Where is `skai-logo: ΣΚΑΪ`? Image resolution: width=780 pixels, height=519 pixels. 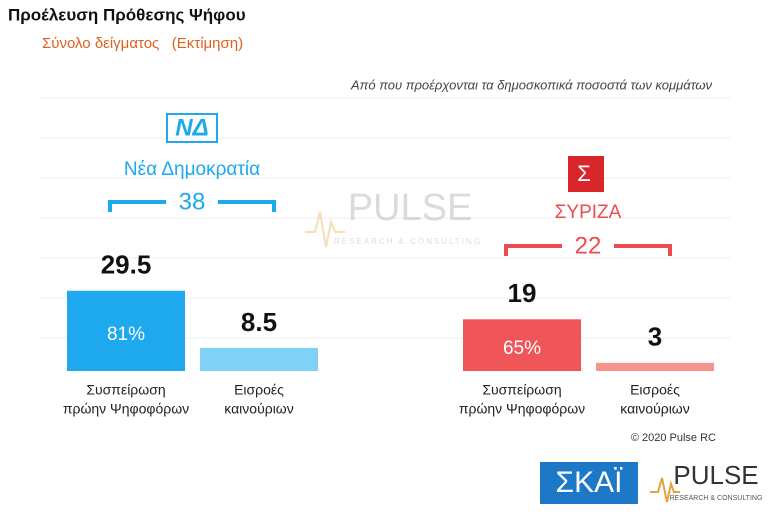
skai-logo: ΣΚΑΪ is located at coordinates (590, 482).